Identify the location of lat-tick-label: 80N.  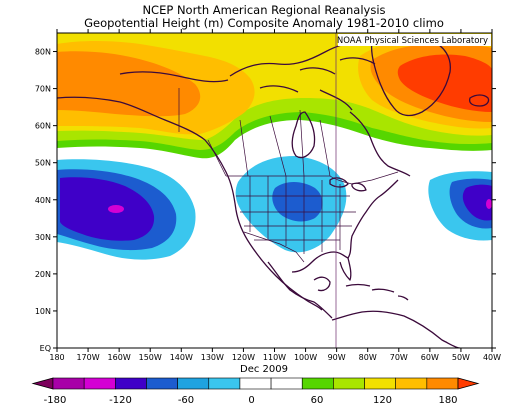
(43, 52).